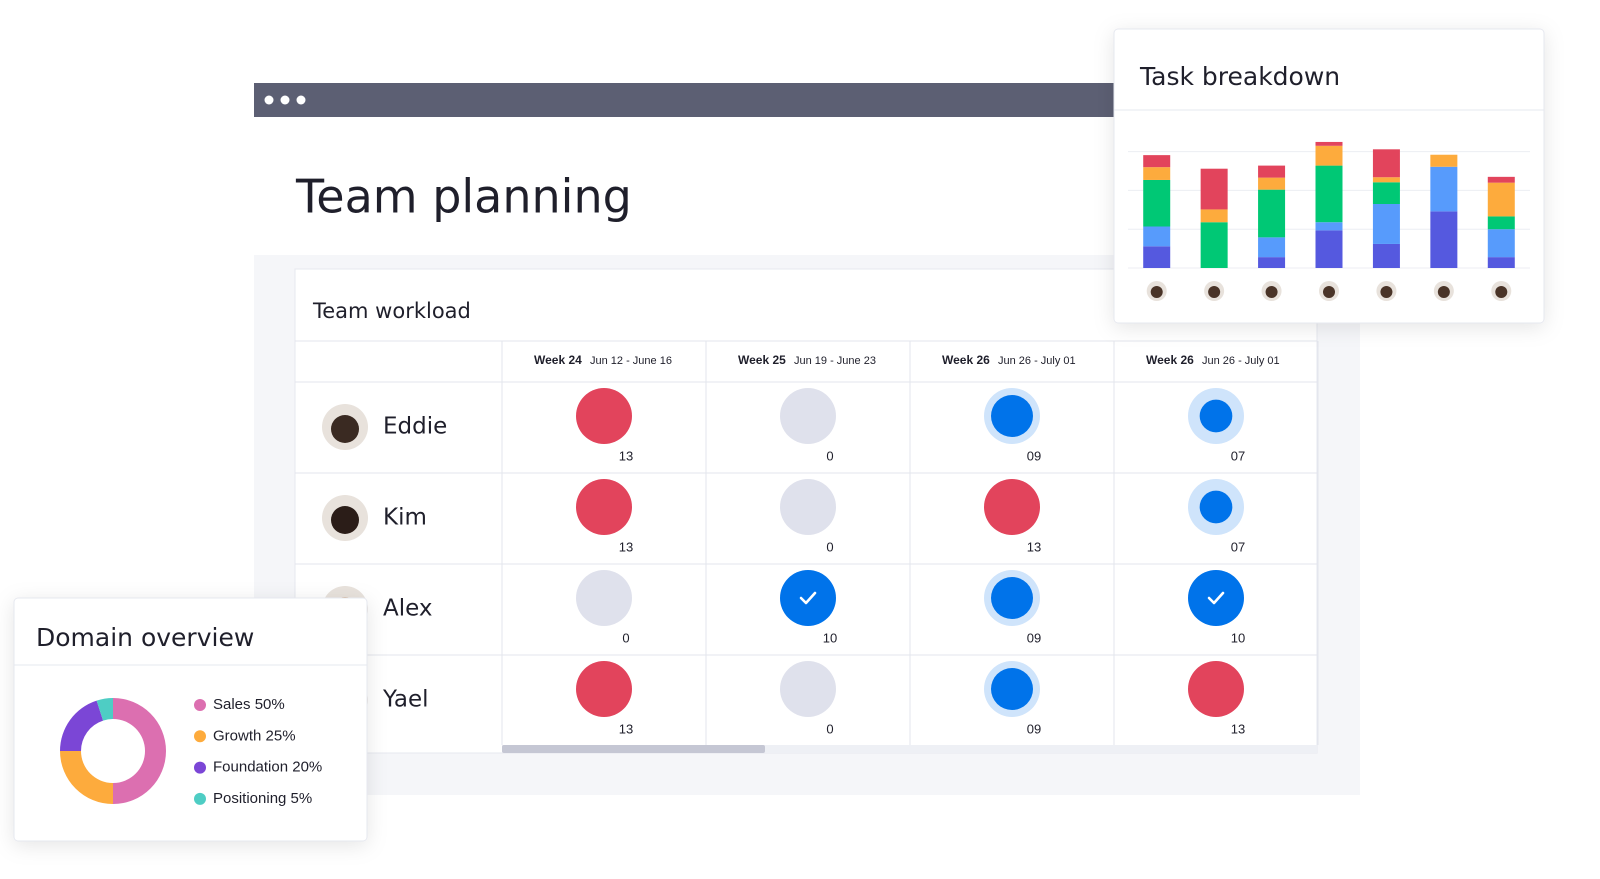 The width and height of the screenshot is (1600, 879). Describe the element at coordinates (631, 361) in the screenshot. I see `column-dates: Jun 12 - June 16` at that location.